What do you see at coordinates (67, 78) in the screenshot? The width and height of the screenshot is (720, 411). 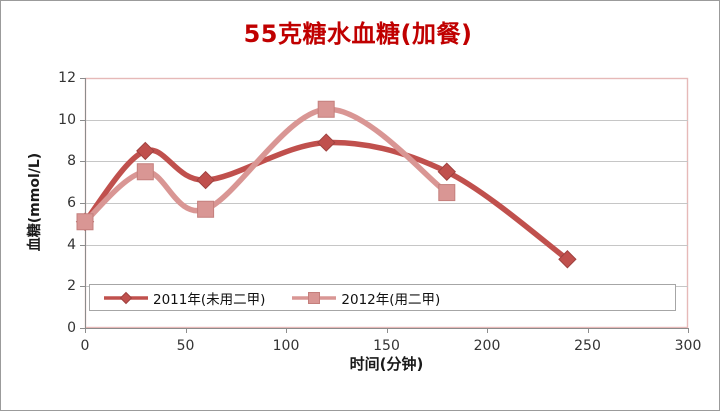 I see `y-tick-label: 12` at bounding box center [67, 78].